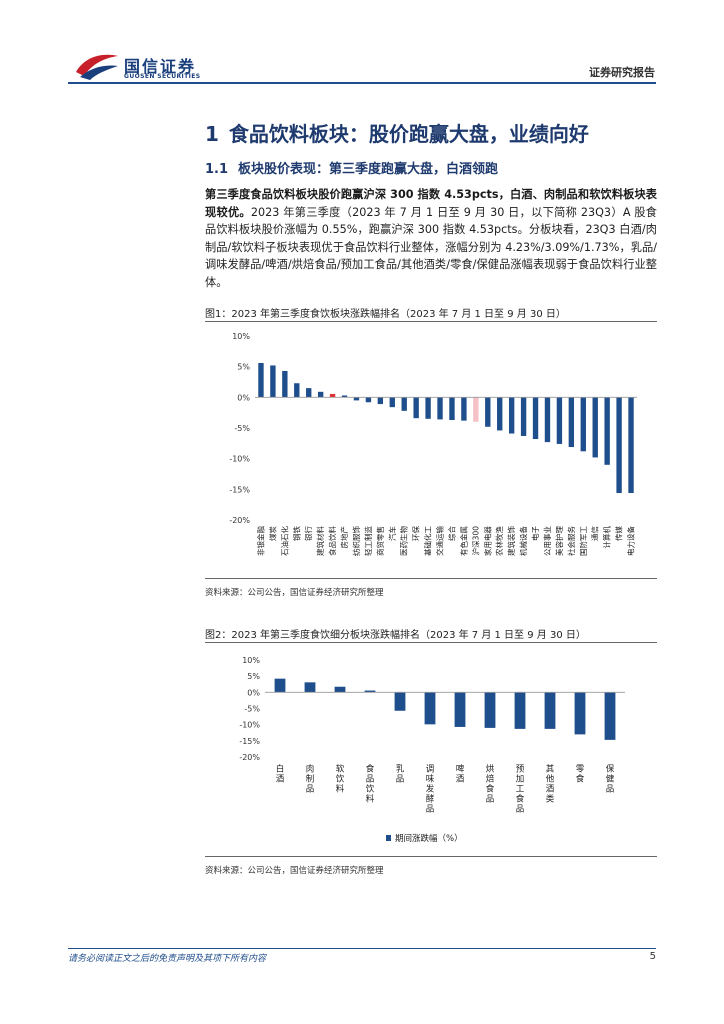  I want to click on chart1-x-label: 农林牧渔, so click(499, 541).